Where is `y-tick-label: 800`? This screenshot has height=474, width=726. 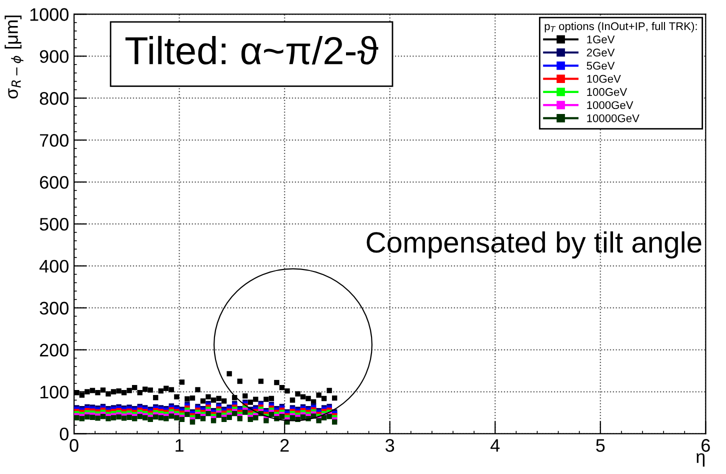 y-tick-label: 800 is located at coordinates (54, 98).